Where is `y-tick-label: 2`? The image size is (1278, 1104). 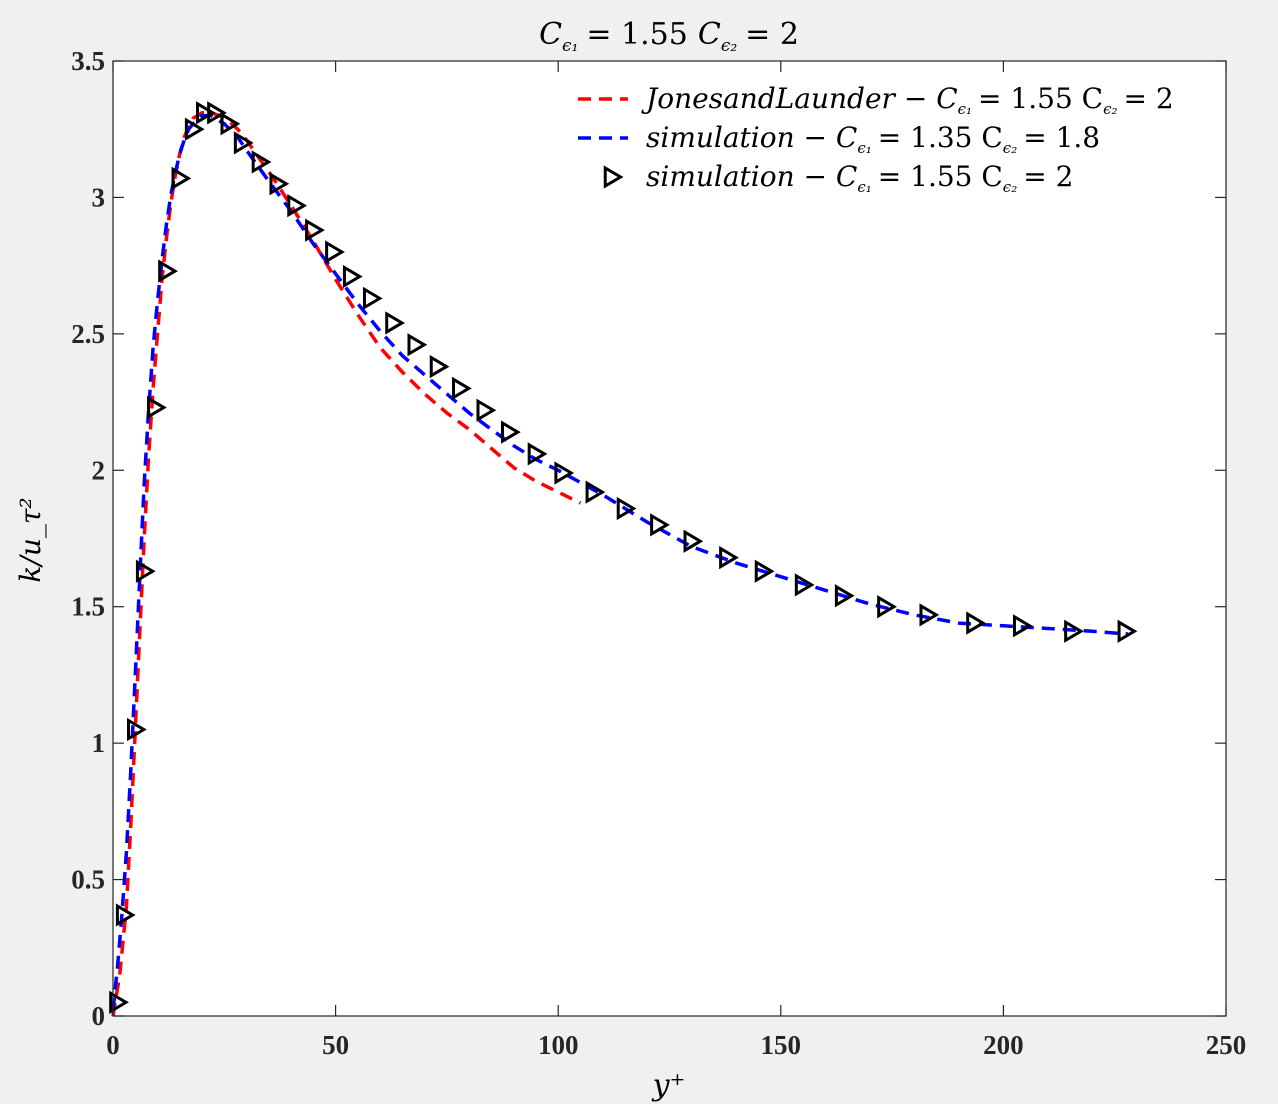
y-tick-label: 2 is located at coordinates (99, 470).